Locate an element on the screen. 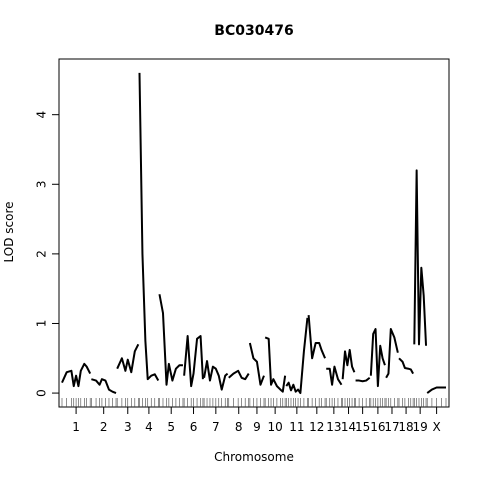  y-axis-label: LOD score is located at coordinates (9, 231).